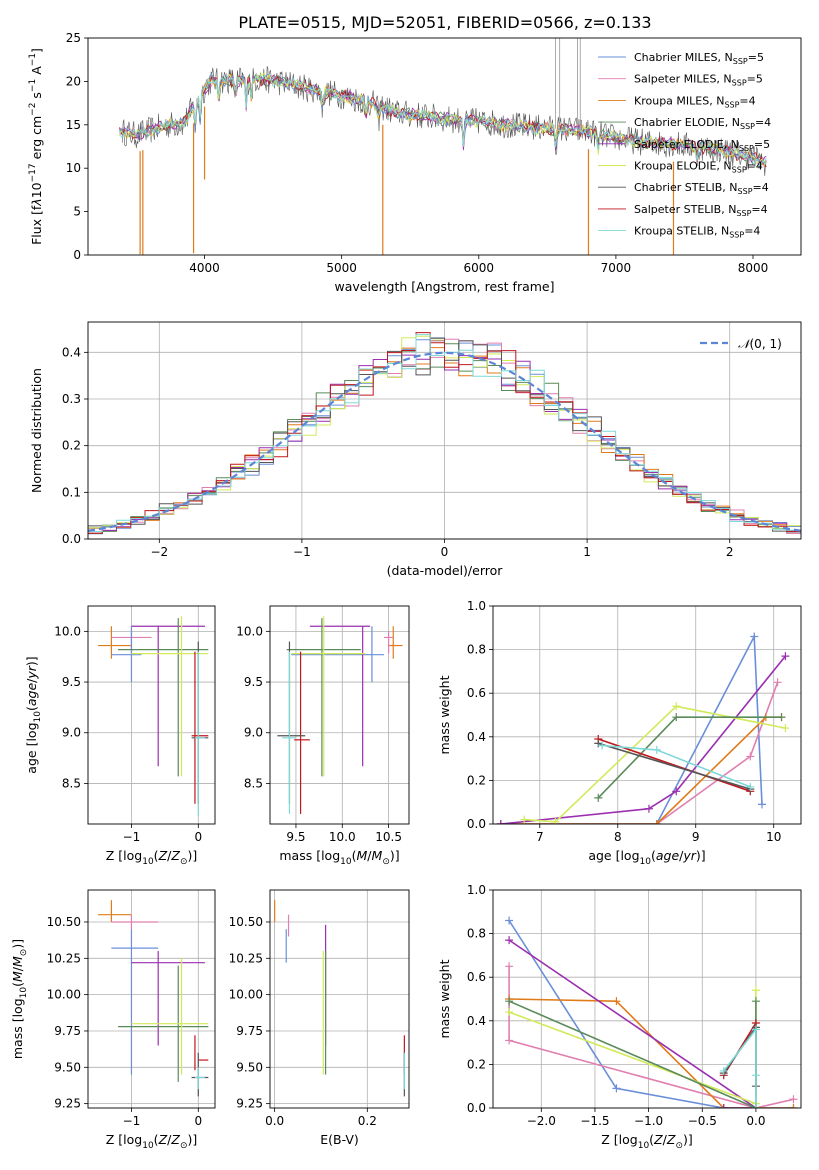 Image resolution: width=819 pixels, height=1170 pixels. I want to click on x-tick-label: −0.5, so click(702, 1121).